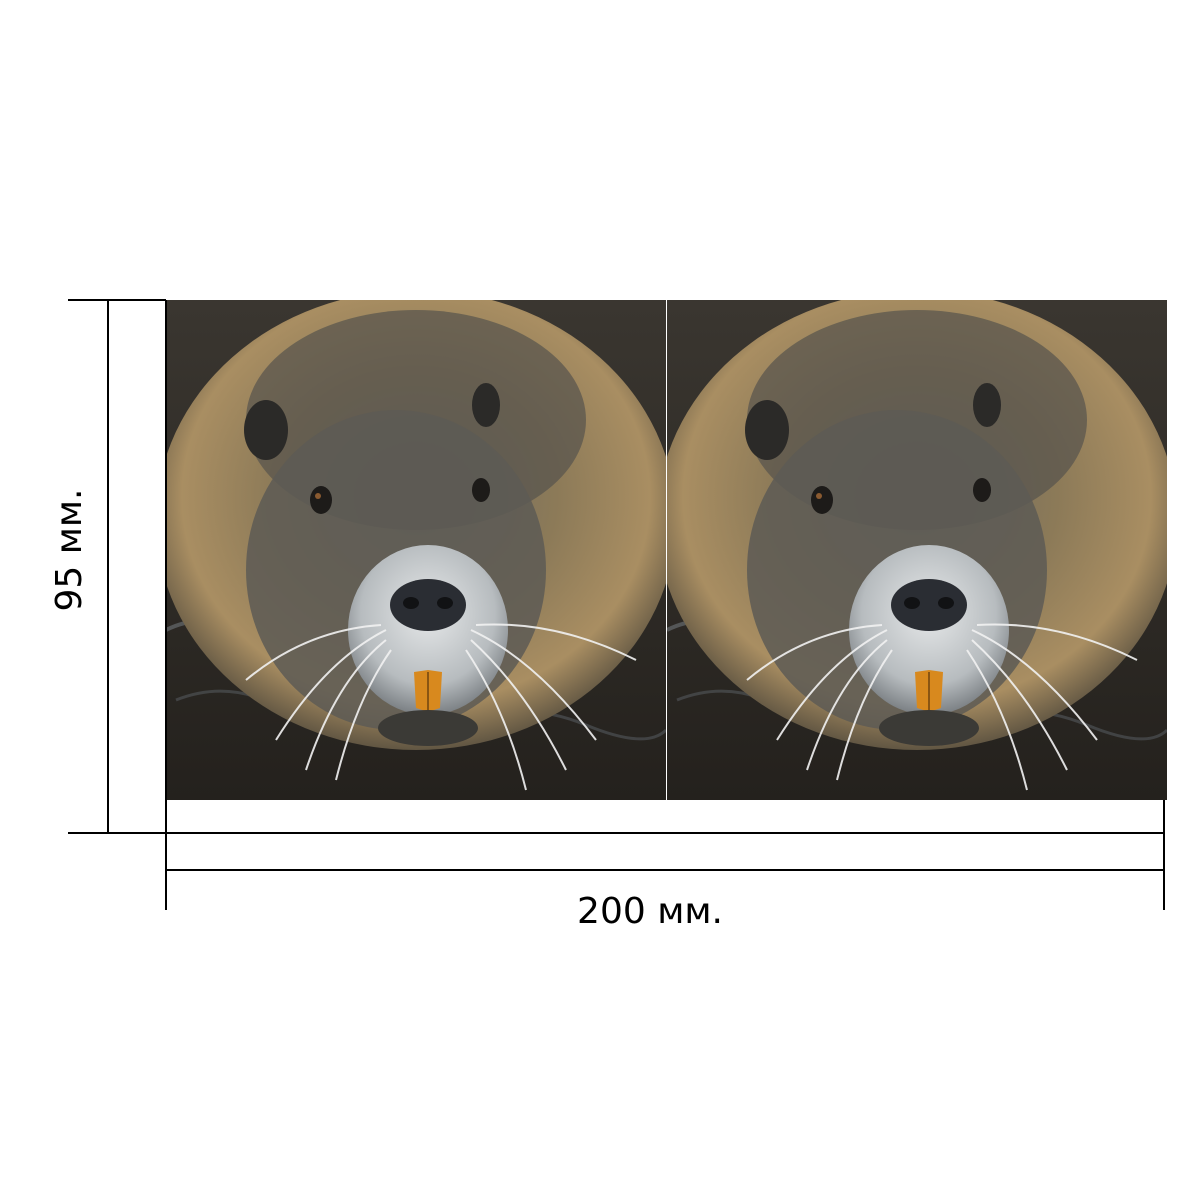  What do you see at coordinates (117, 566) in the screenshot?
I see `height-dimension-lines` at bounding box center [117, 566].